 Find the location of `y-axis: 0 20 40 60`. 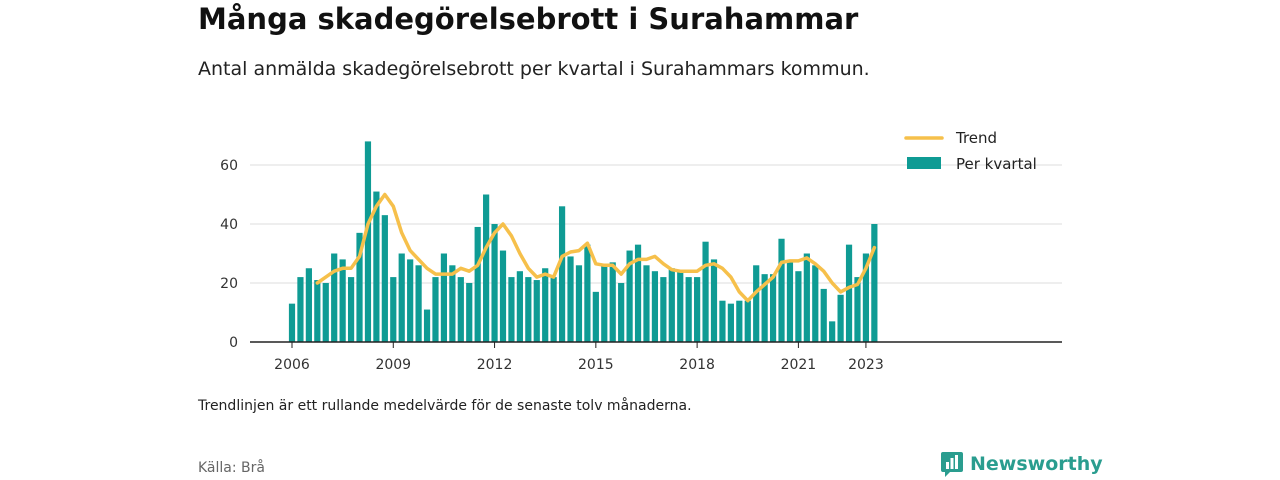

y-axis: 0 20 40 60 is located at coordinates (229, 254).